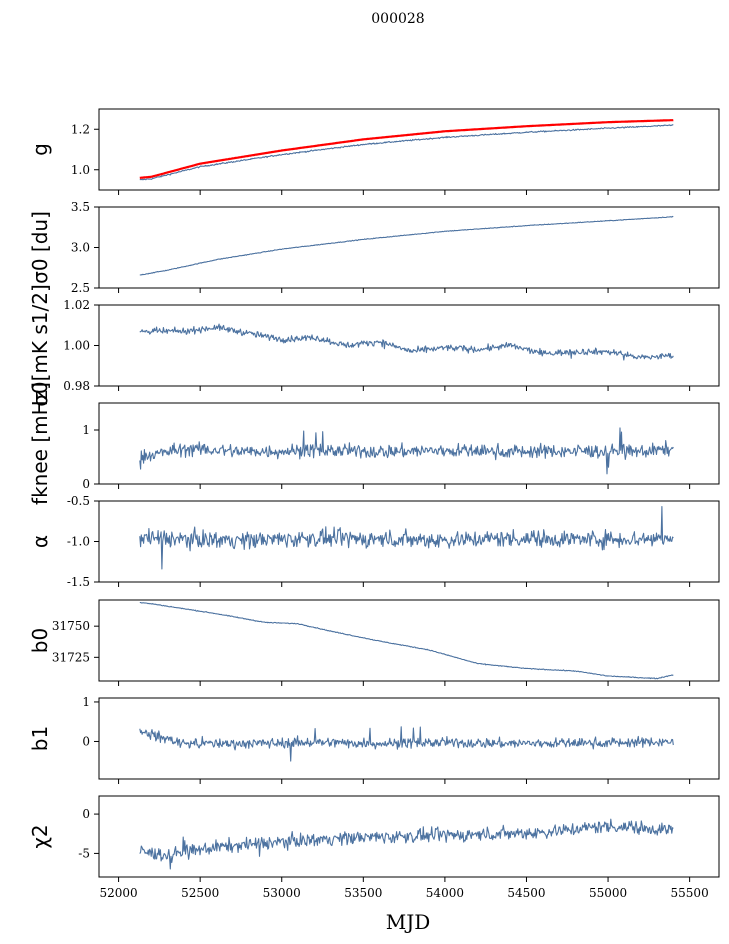 This screenshot has height=944, width=729. I want to click on x-tick-label: 54500, so click(526, 893).